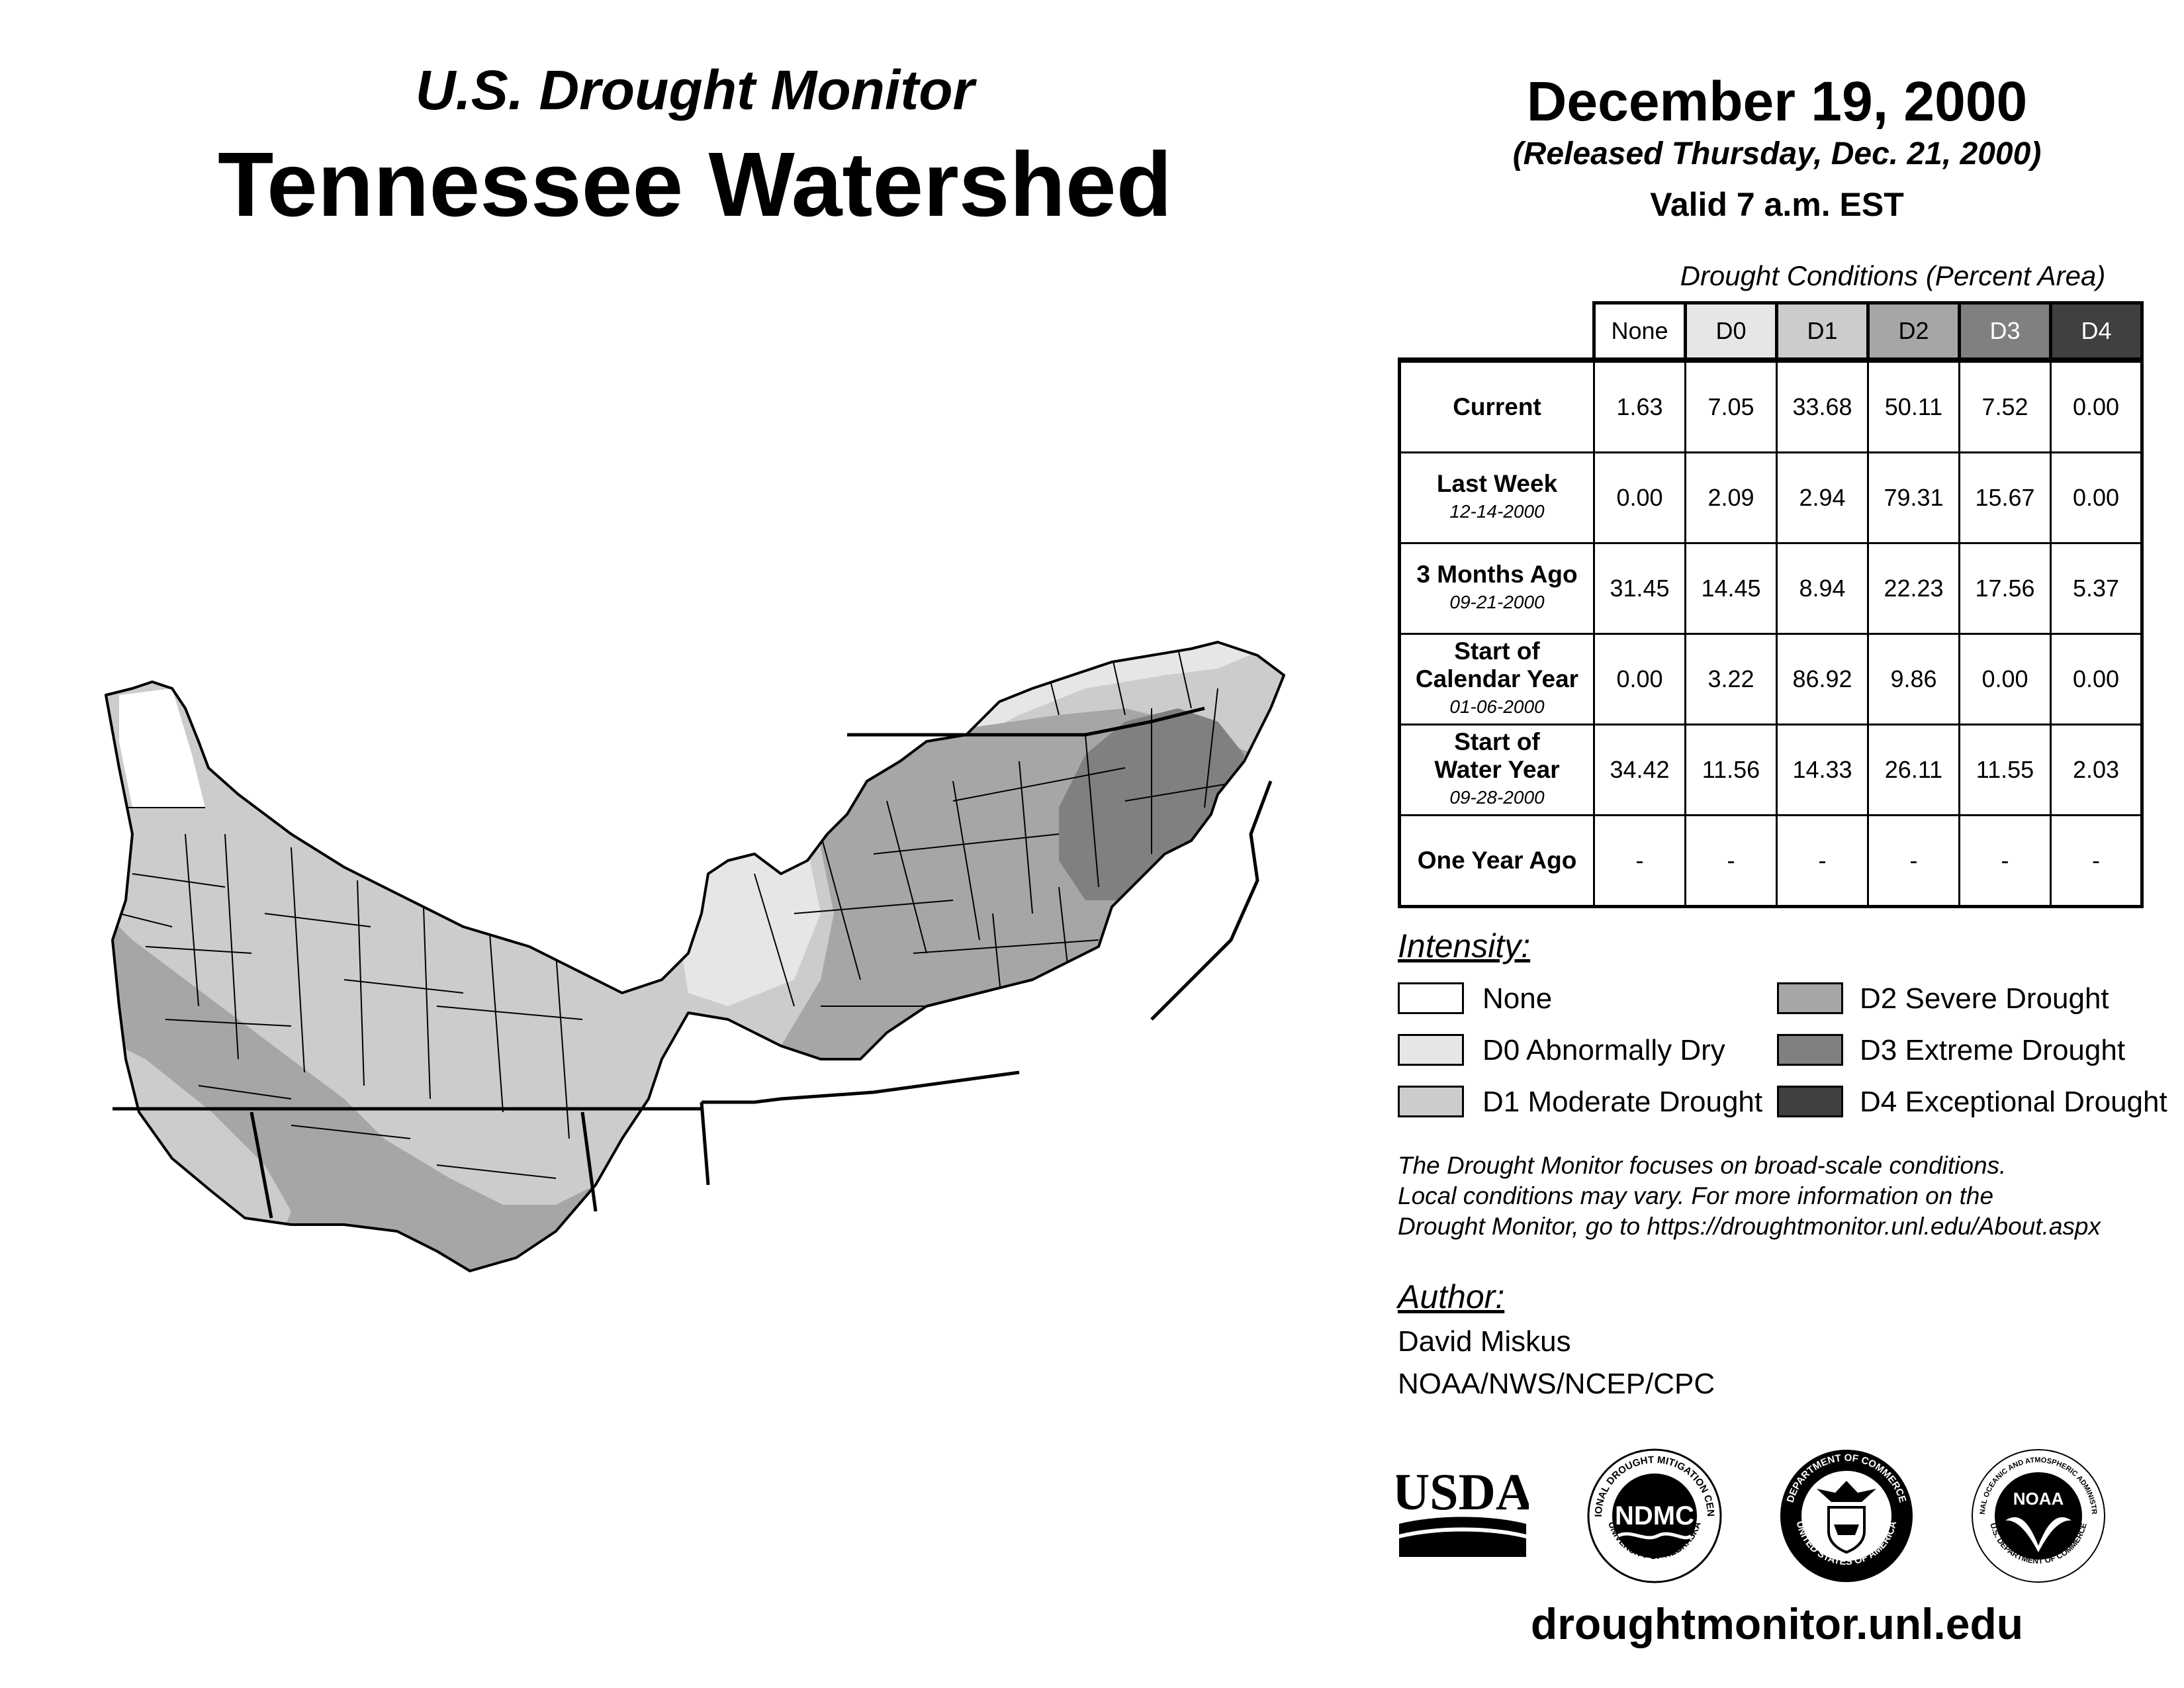 The image size is (2184, 1688). Describe the element at coordinates (2097, 588) in the screenshot. I see `cell-d4: 5.37` at that location.